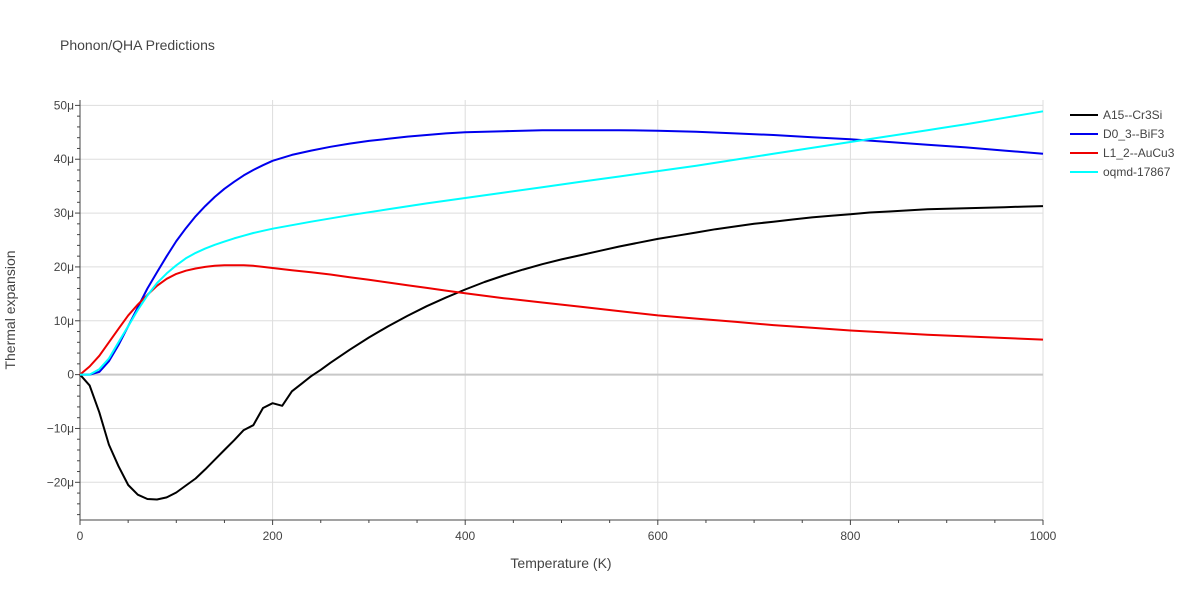  Describe the element at coordinates (850, 536) in the screenshot. I see `x-tick-label: 800` at that location.